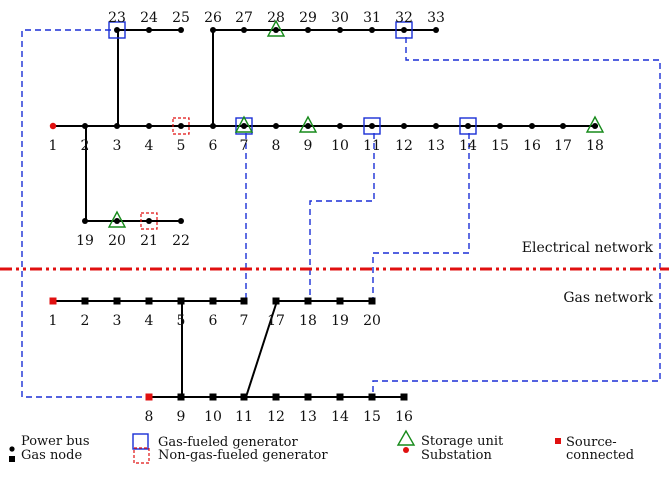 Image resolution: width=669 pixels, height=494 pixels. What do you see at coordinates (244, 321) in the screenshot?
I see `gas-node-label-7: 7` at bounding box center [244, 321].